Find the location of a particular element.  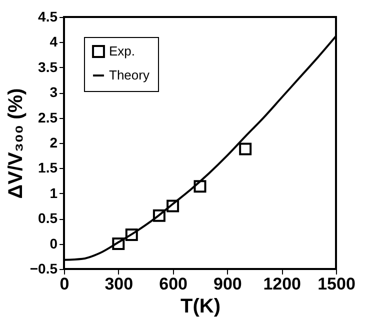

y-tick-label: 2 is located at coordinates (54, 142).